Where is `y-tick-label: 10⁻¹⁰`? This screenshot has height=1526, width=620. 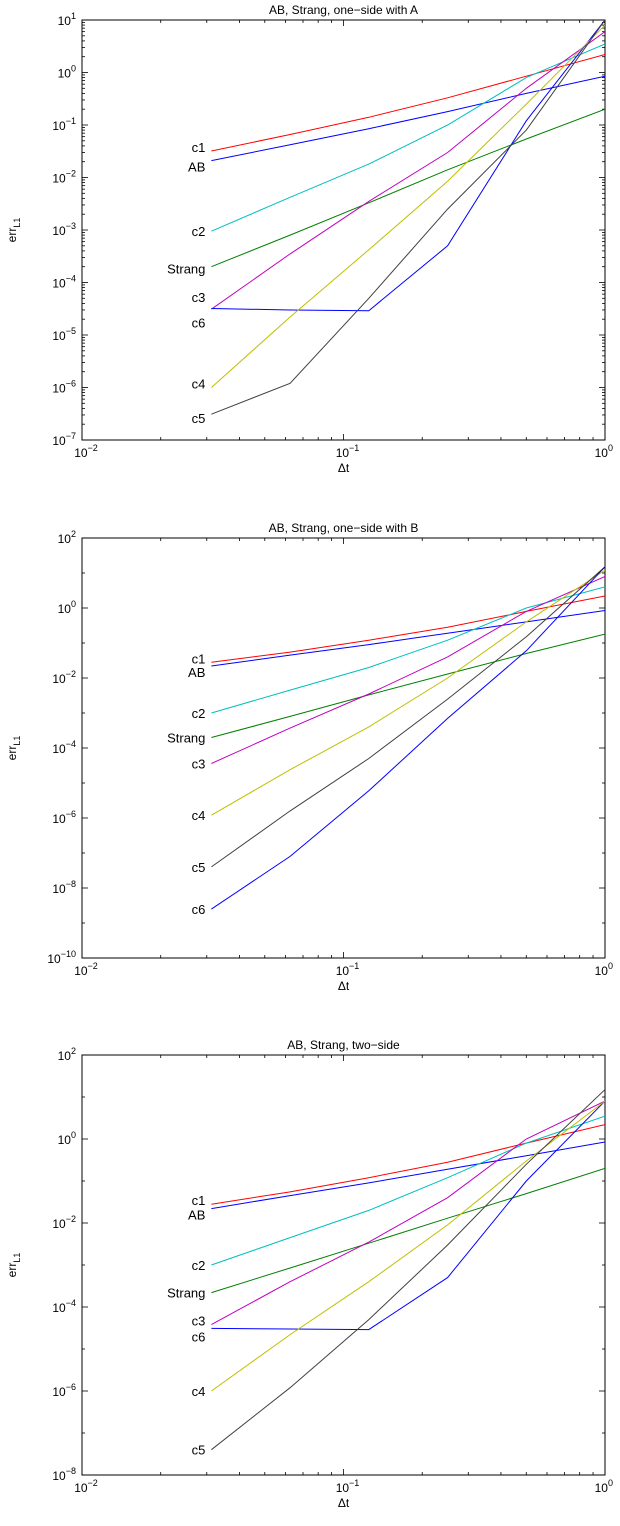 y-tick-label: 10⁻¹⁰ is located at coordinates (61, 957).